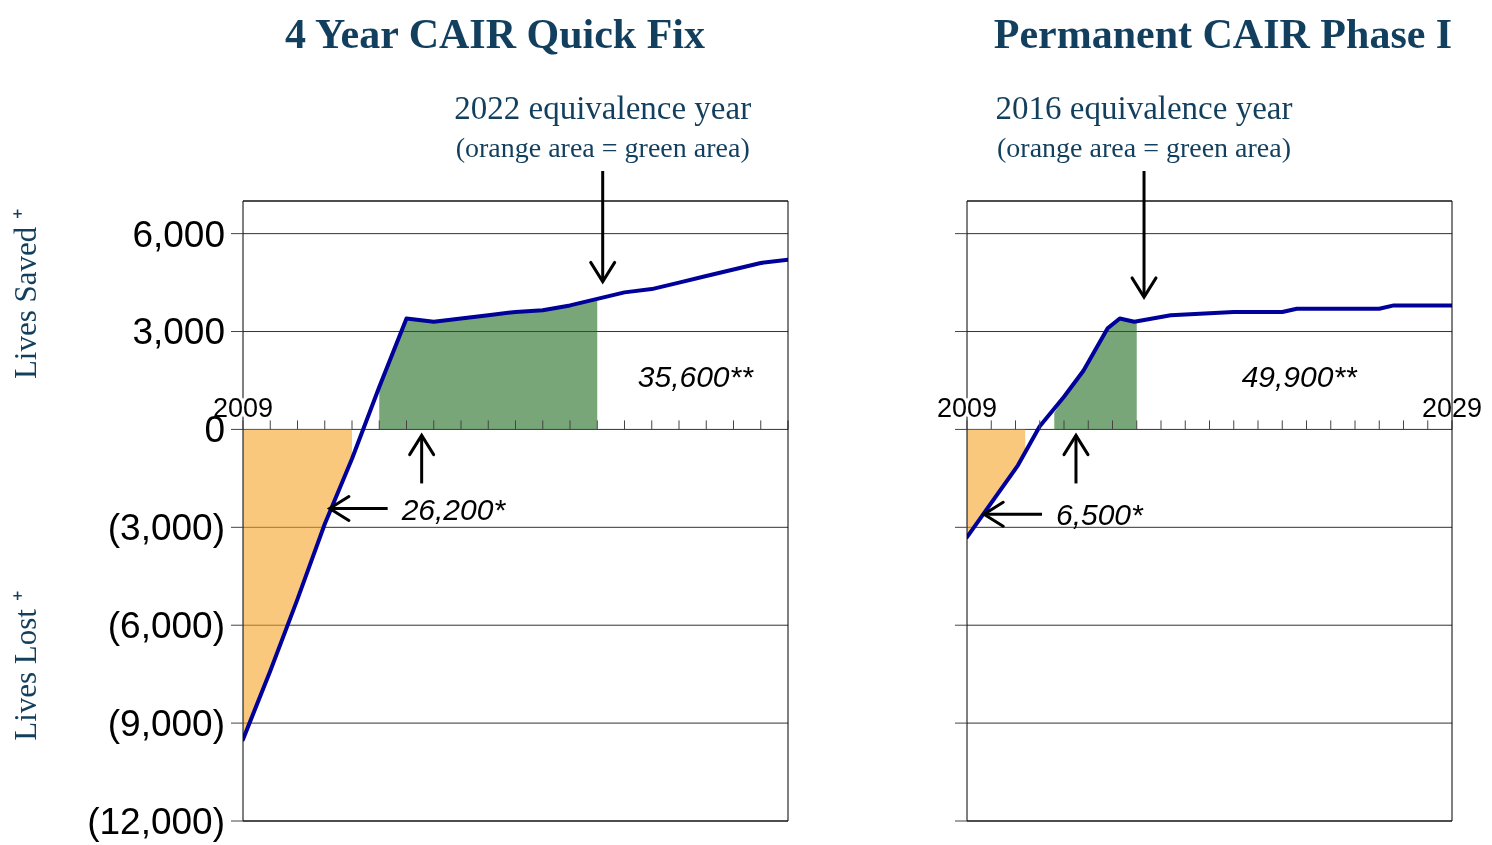  Describe the element at coordinates (1144, 108) in the screenshot. I see `text: 2016 equivalence year` at that location.